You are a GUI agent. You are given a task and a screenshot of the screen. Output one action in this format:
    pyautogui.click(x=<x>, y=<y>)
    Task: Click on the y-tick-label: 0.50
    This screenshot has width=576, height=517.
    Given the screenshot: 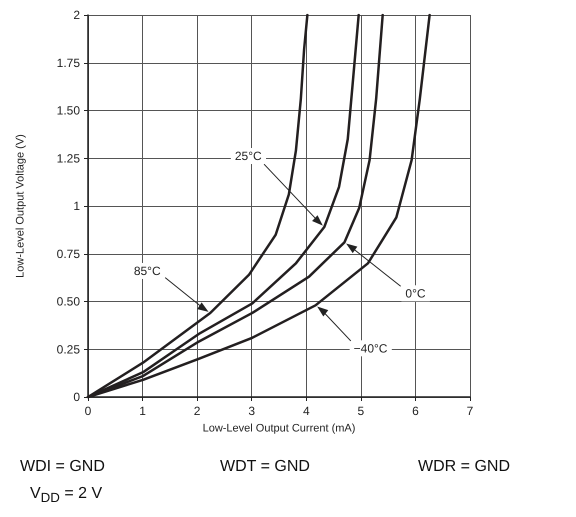 What is the action you would take?
    pyautogui.click(x=68, y=301)
    